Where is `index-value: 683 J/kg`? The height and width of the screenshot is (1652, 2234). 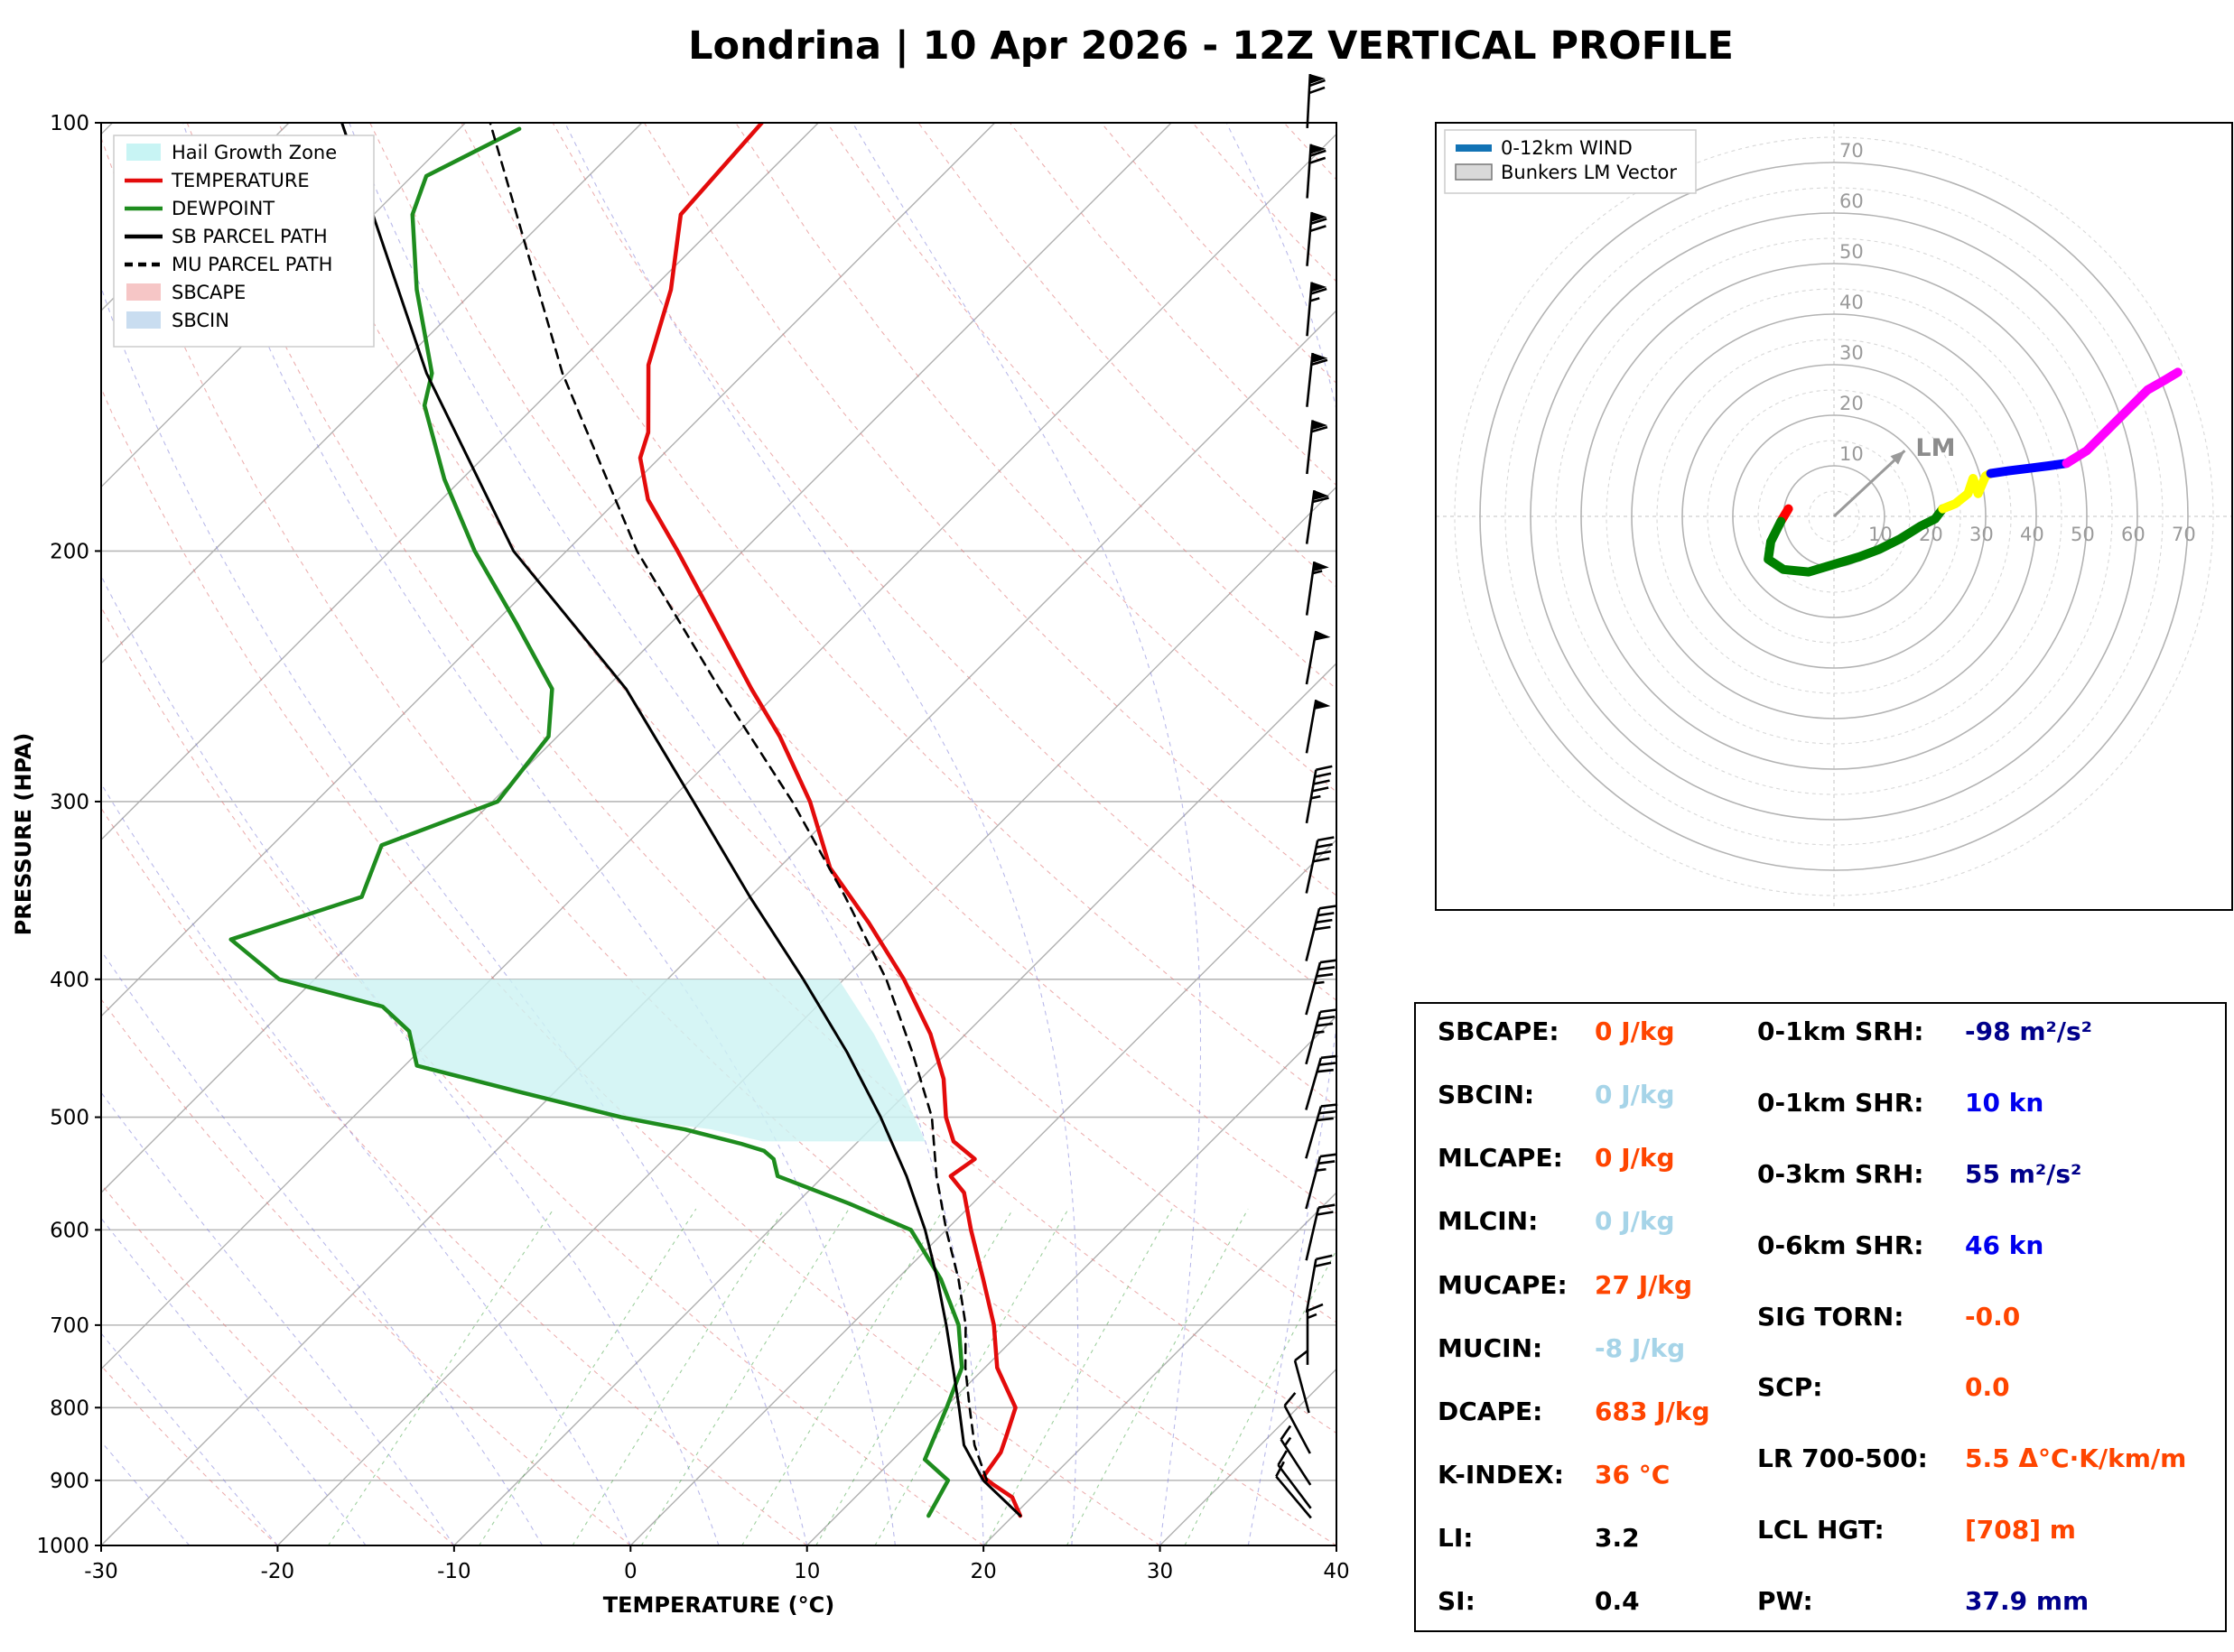 index-value: 683 J/kg is located at coordinates (1652, 1411).